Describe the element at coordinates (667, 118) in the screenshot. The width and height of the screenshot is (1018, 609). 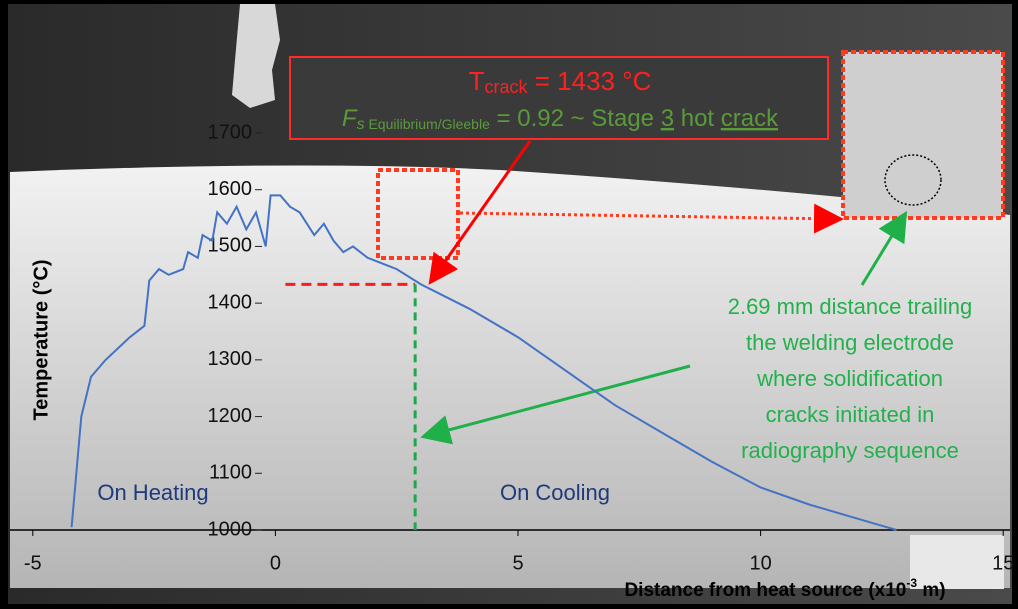
I see `stage: 3` at that location.